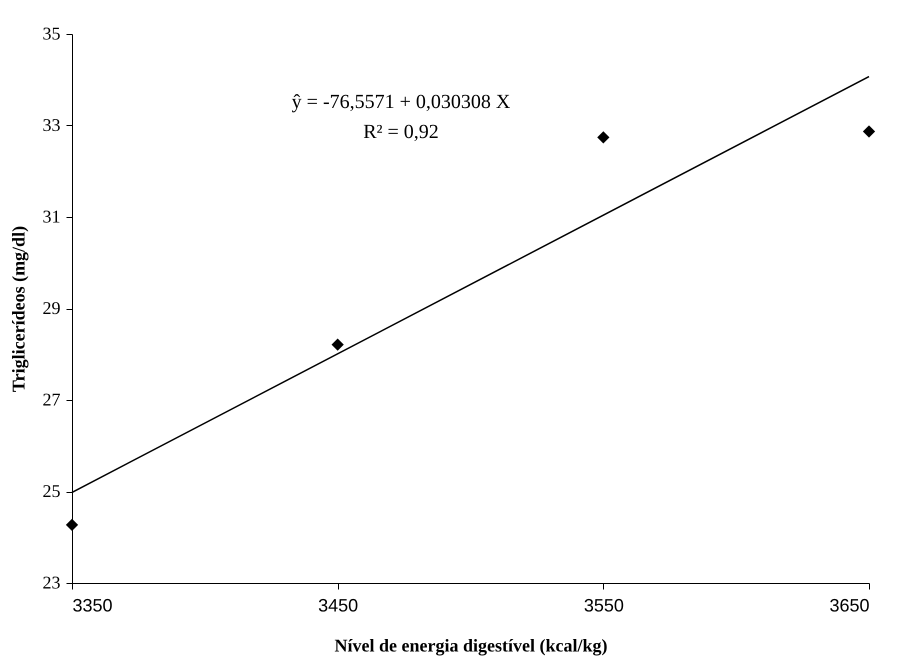  What do you see at coordinates (51, 400) in the screenshot?
I see `y-tick-label: 27` at bounding box center [51, 400].